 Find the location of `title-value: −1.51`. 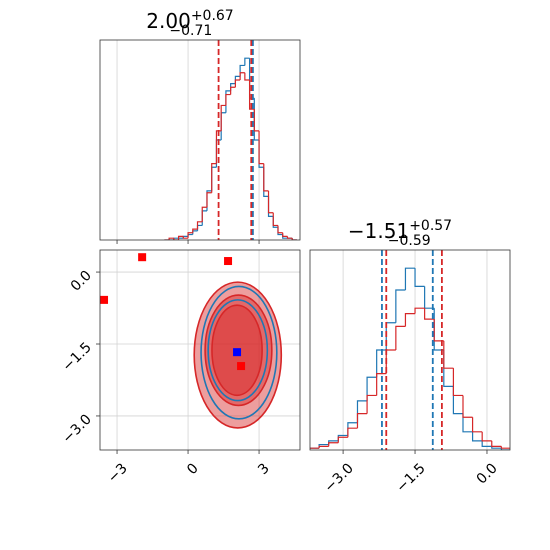

title-value: −1.51 is located at coordinates (378, 231).